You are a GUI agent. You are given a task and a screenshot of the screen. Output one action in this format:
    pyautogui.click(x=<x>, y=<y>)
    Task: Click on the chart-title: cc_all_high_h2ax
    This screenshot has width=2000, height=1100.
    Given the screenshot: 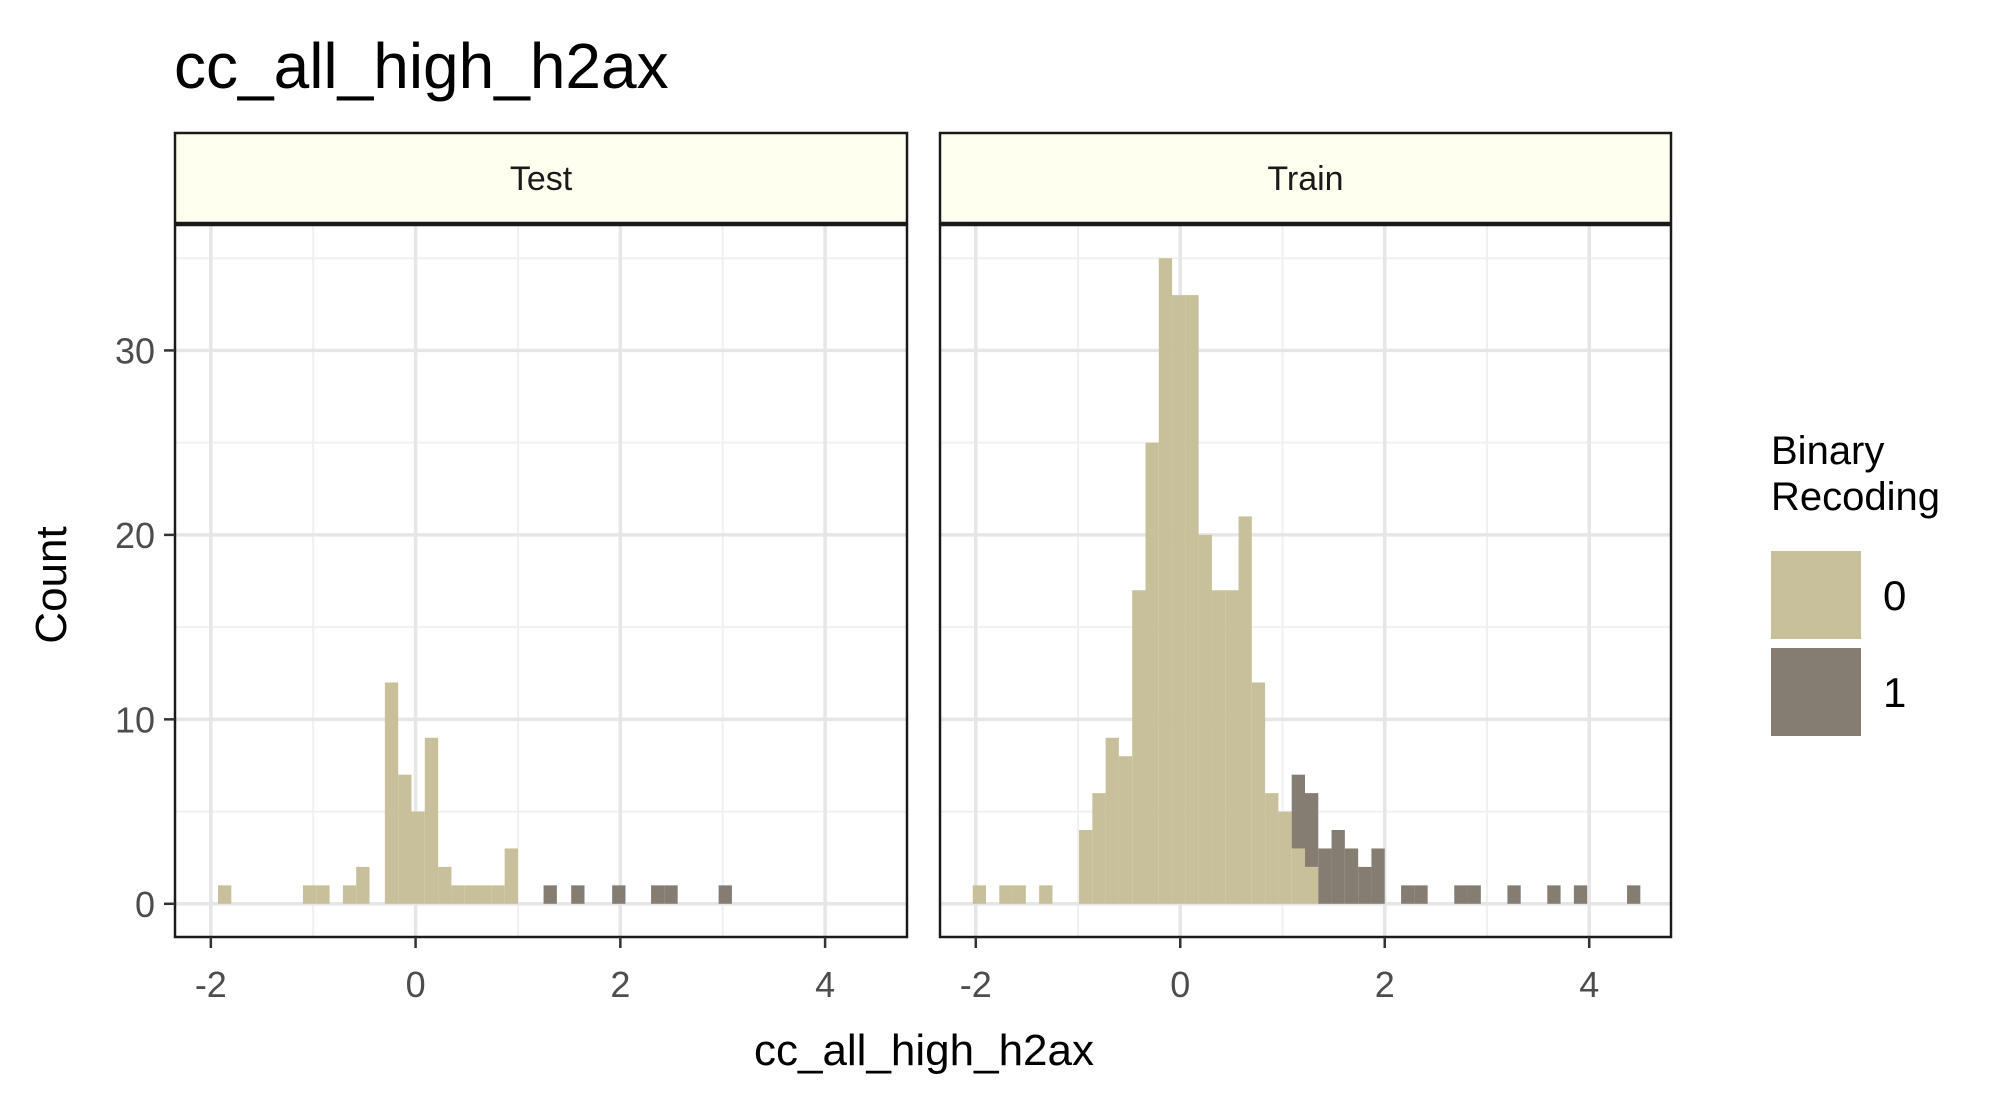 What is the action you would take?
    pyautogui.click(x=421, y=66)
    